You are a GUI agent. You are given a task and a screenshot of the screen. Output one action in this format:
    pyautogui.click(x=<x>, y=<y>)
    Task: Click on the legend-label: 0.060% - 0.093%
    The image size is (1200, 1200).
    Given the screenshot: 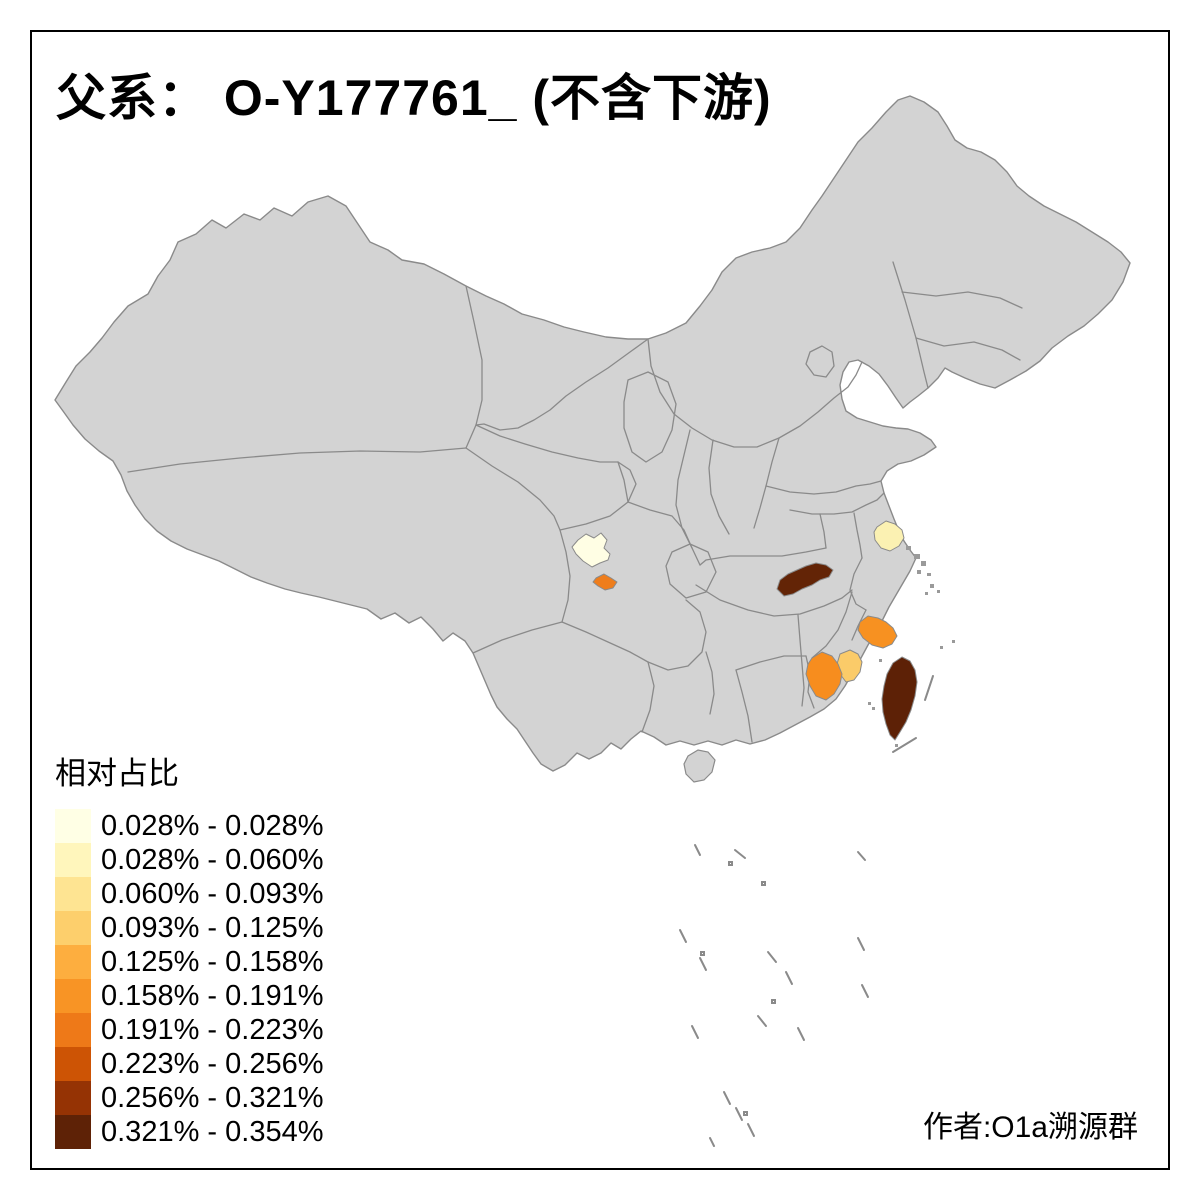 What is the action you would take?
    pyautogui.click(x=212, y=893)
    